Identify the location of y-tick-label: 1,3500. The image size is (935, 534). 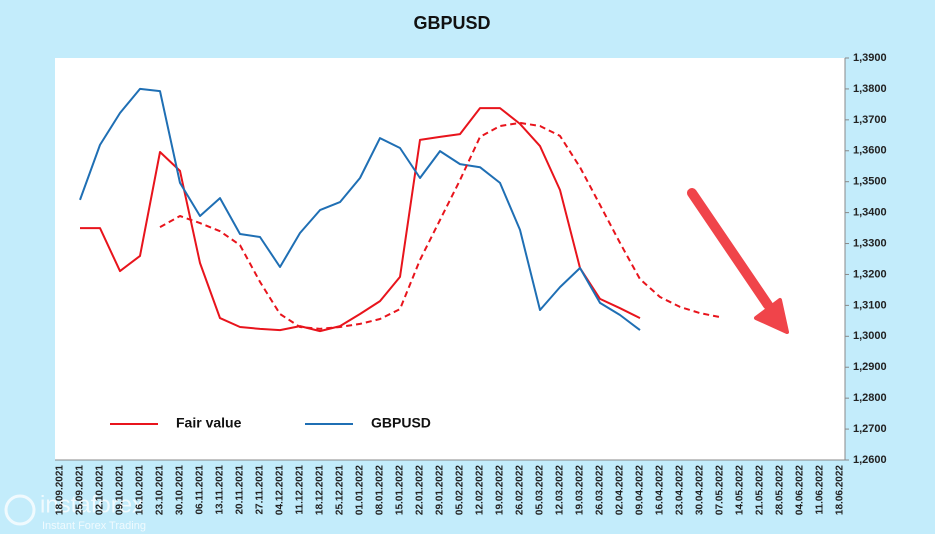
(870, 182).